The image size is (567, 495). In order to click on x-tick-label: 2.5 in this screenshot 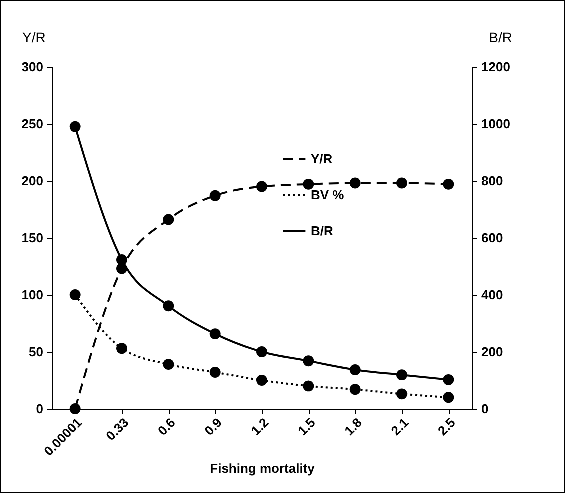, I will do `click(446, 426)`.